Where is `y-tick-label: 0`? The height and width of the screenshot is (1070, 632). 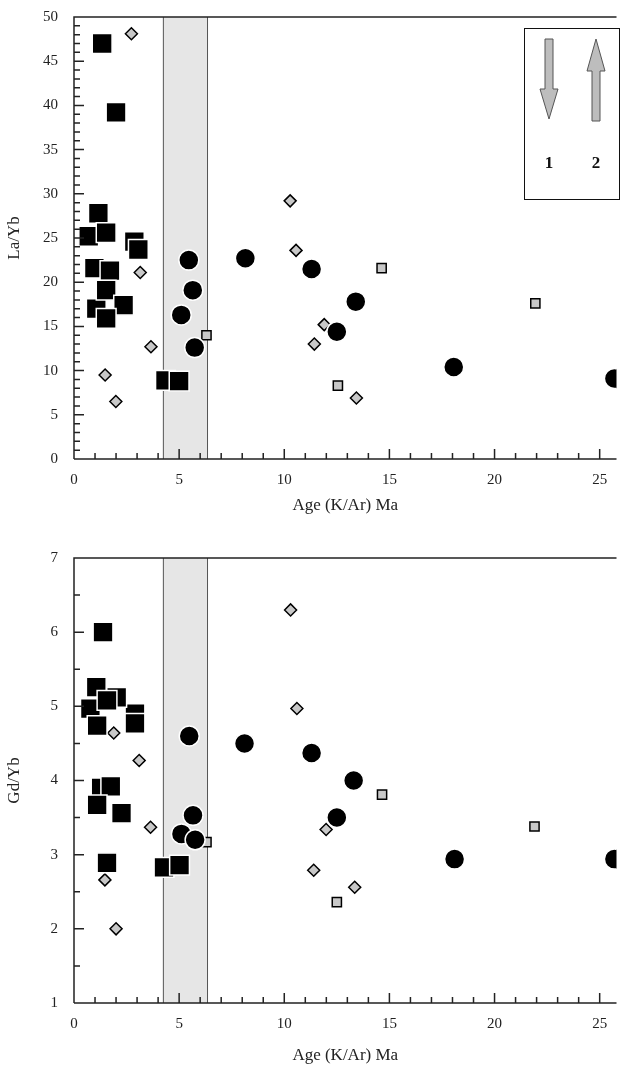
y-tick-label: 0 is located at coordinates (54, 457).